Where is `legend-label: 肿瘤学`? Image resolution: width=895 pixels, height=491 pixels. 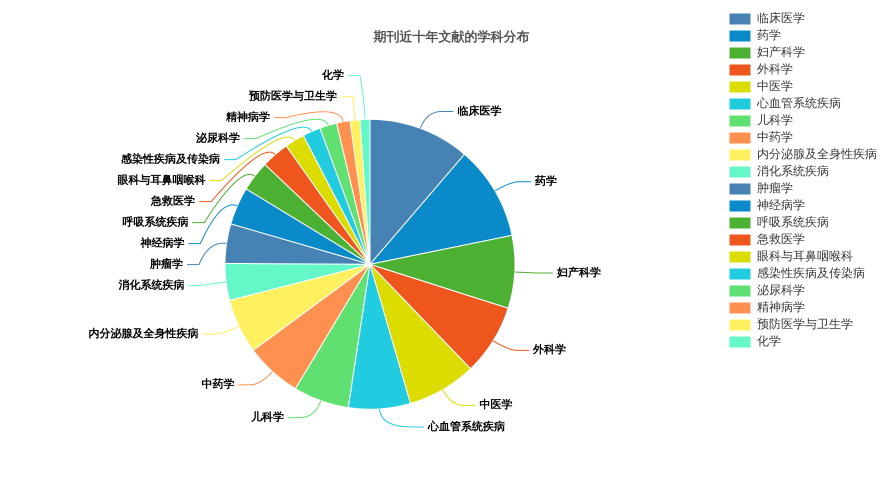
legend-label: 肿瘤学 is located at coordinates (775, 188).